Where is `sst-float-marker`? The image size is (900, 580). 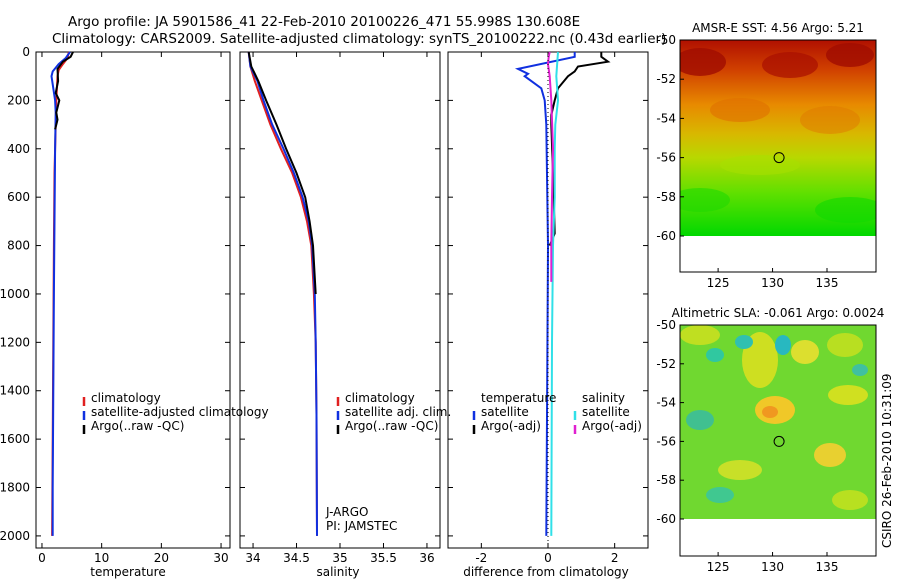 sst-float-marker is located at coordinates (779, 158).